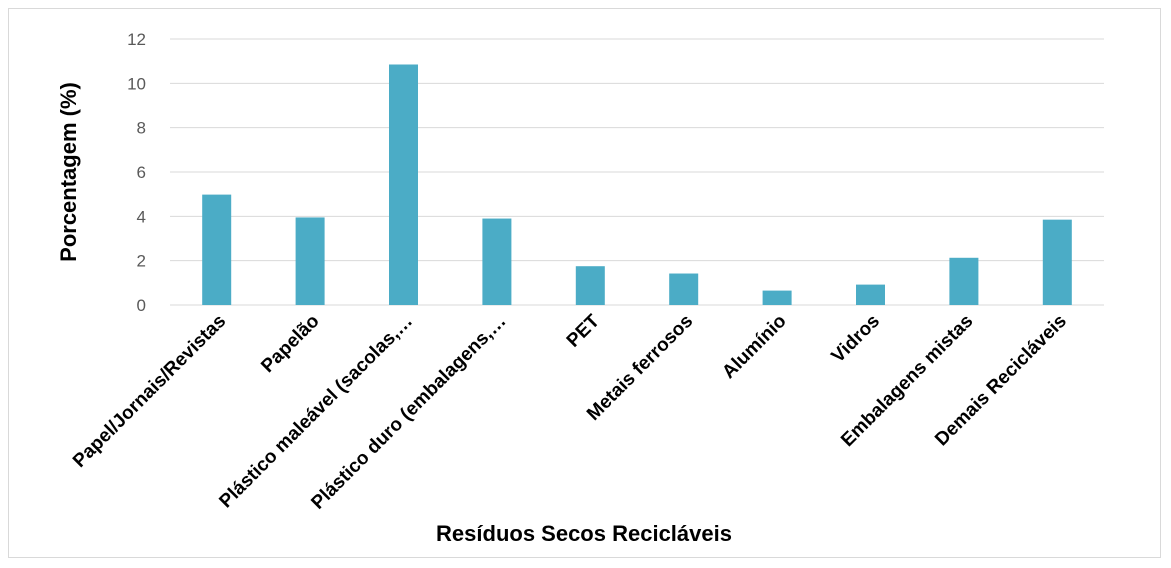 This screenshot has width=1171, height=568. What do you see at coordinates (68, 172) in the screenshot?
I see `y-axis-title: Porcentagem (%)` at bounding box center [68, 172].